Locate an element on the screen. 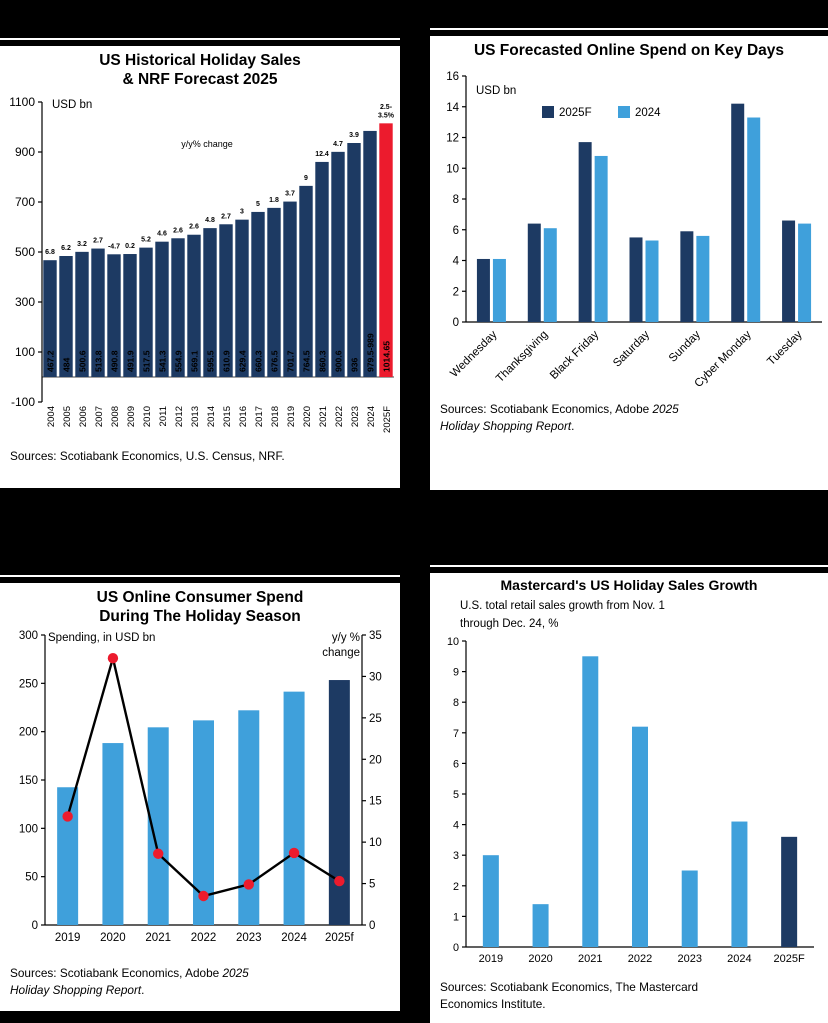  svg-text: -4.7 is located at coordinates (114, 246).